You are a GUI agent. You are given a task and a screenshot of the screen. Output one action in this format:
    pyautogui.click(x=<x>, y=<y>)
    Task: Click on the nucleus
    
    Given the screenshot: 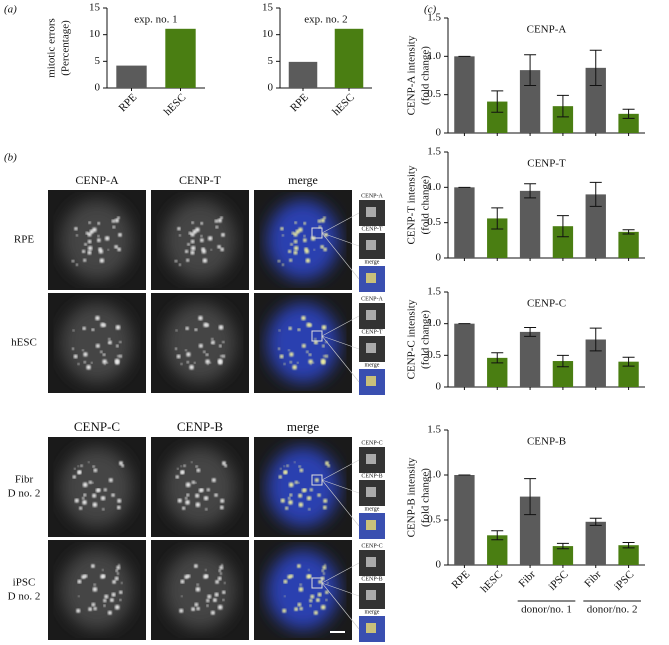 What is the action you would take?
    pyautogui.click(x=303, y=487)
    